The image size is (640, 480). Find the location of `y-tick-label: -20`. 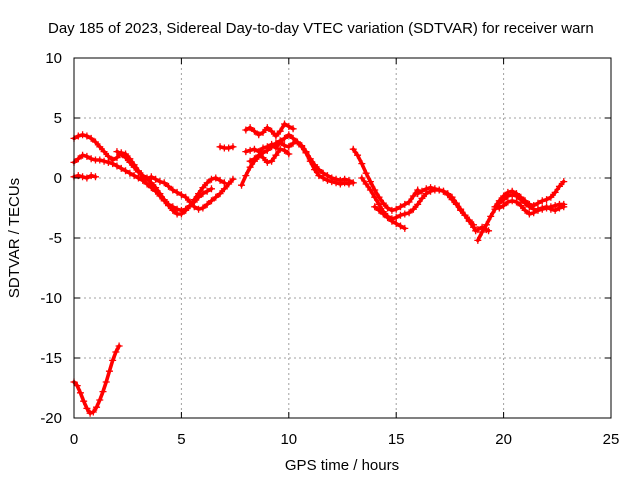

y-tick-label: -20 is located at coordinates (51, 418).